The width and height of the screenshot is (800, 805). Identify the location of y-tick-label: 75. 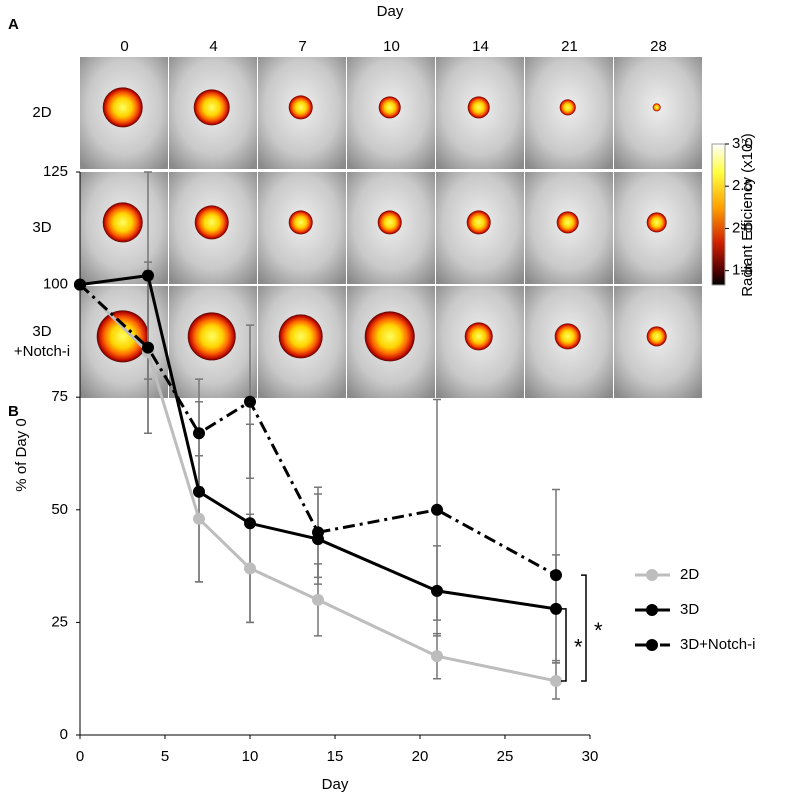
(59, 396).